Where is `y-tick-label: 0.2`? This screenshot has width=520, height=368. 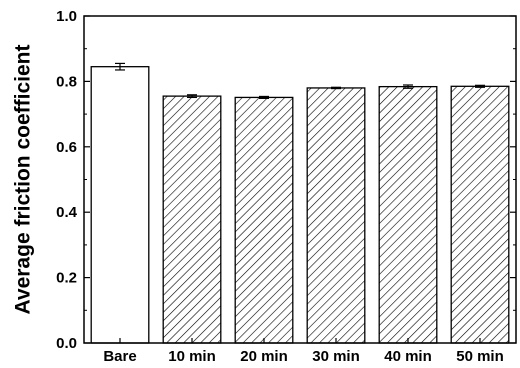
y-tick-label: 0.2 is located at coordinates (66, 278).